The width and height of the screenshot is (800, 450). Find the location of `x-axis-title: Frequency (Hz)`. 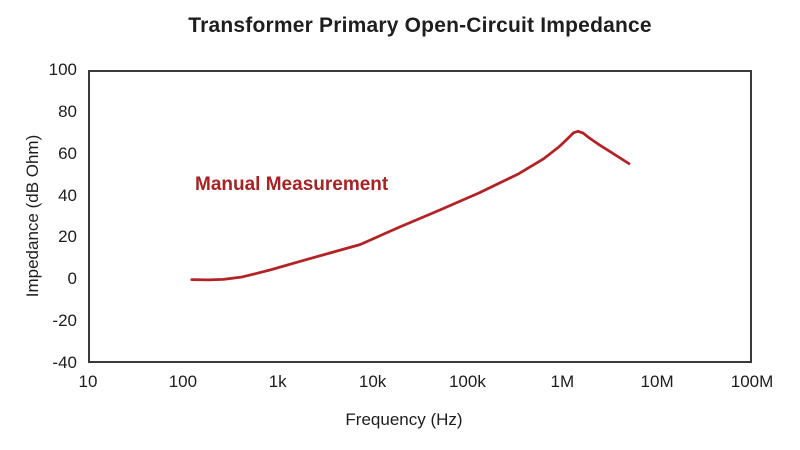

x-axis-title: Frequency (Hz) is located at coordinates (404, 419).